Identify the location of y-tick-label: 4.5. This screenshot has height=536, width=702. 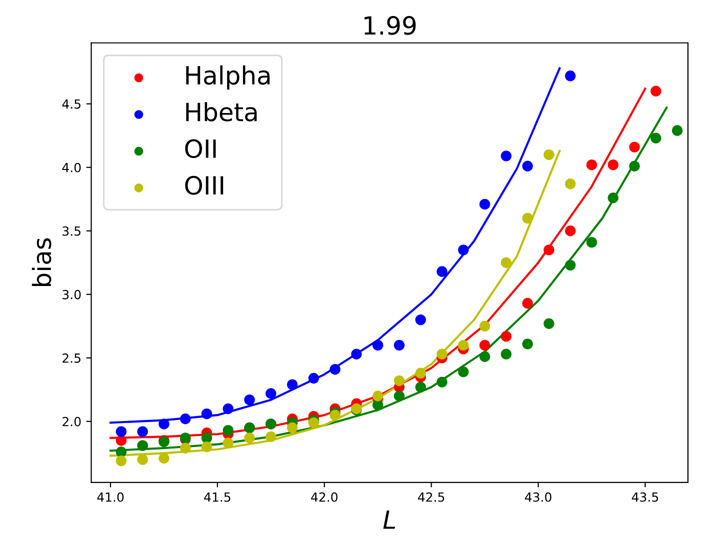
(71, 104).